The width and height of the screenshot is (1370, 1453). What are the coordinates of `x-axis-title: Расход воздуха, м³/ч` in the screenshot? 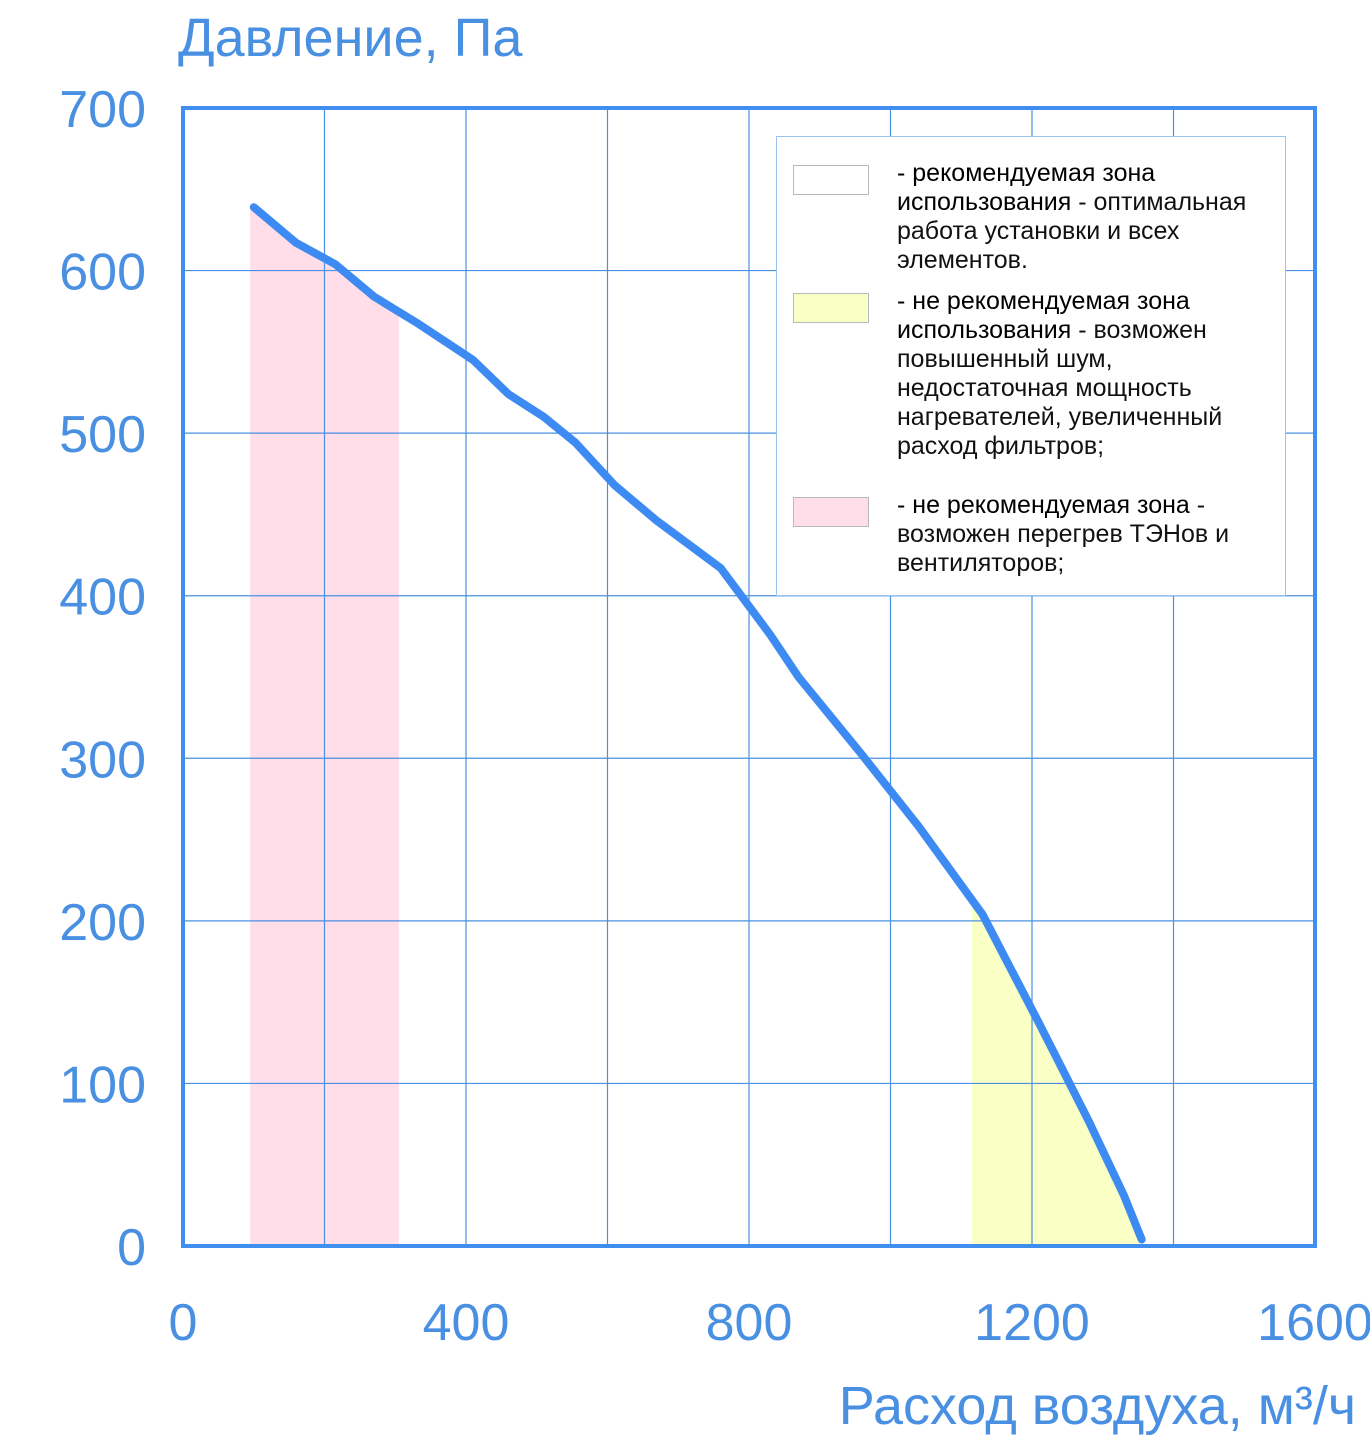 It's located at (1097, 1406).